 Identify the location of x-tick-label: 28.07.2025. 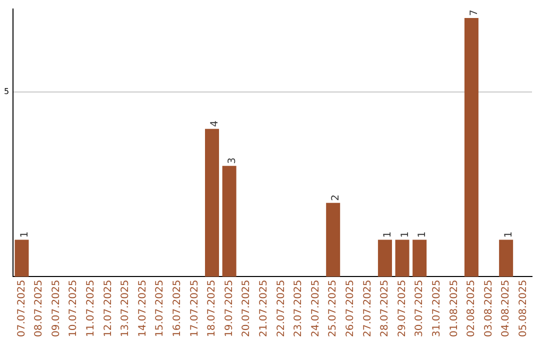
(385, 309).